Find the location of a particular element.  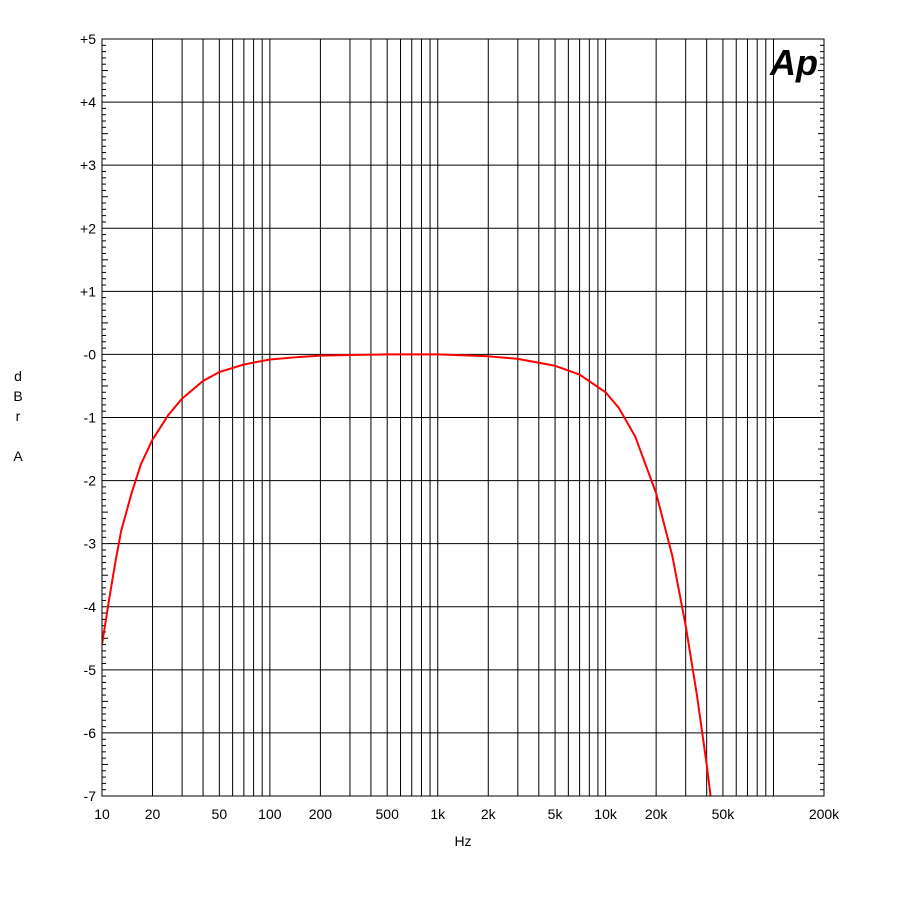

y-axis-title-letter: A is located at coordinates (18, 456).